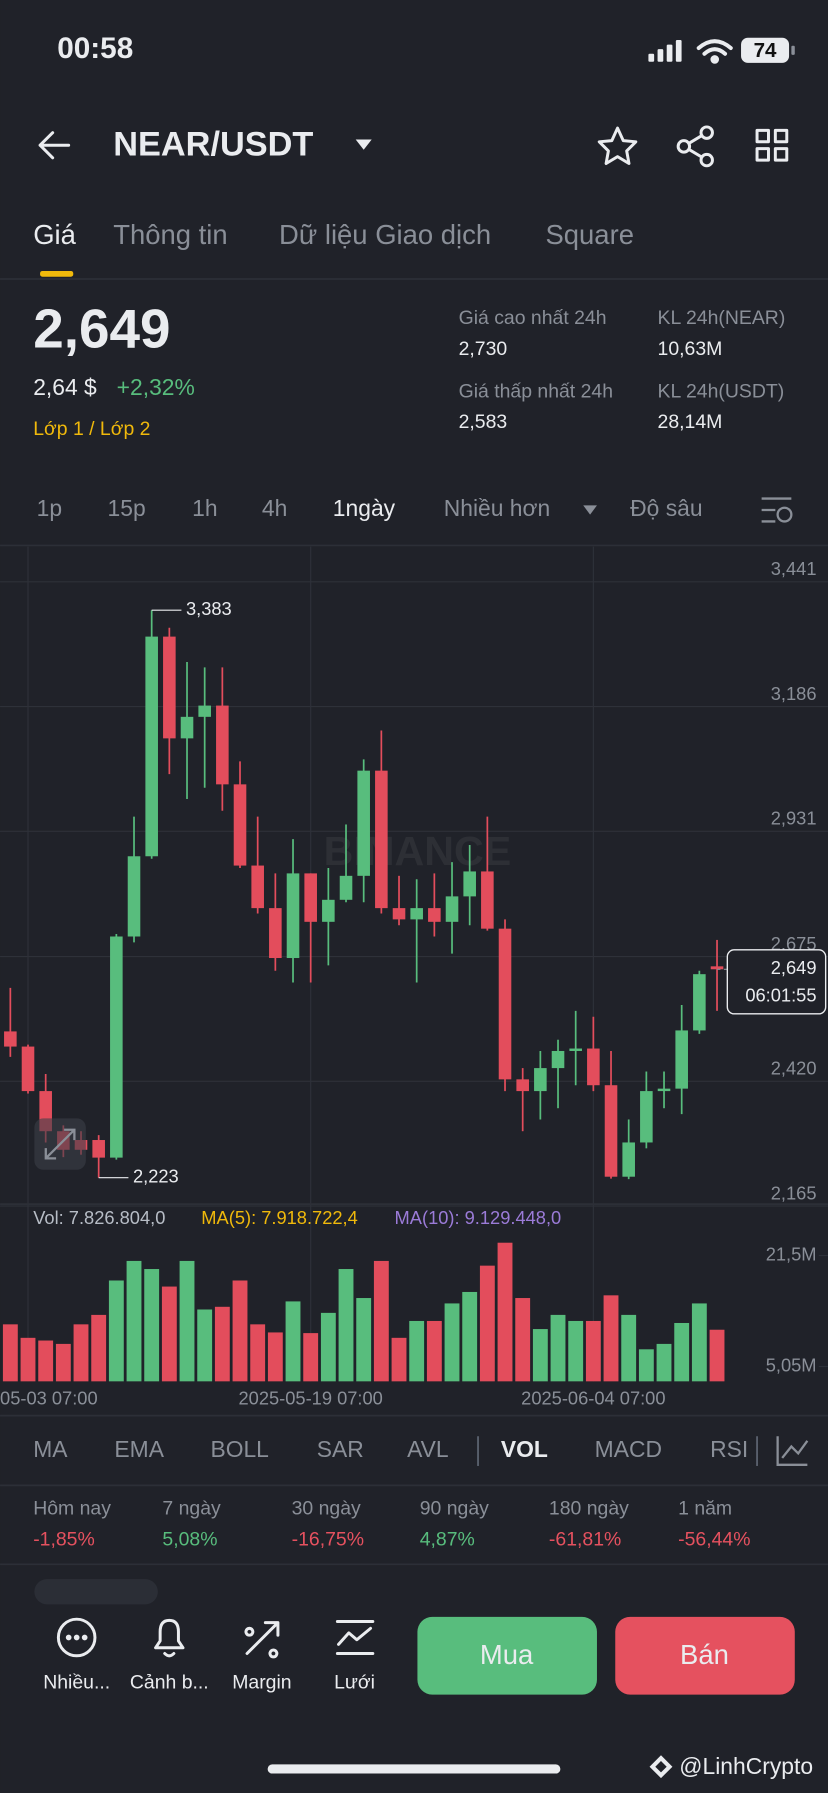 Image resolution: width=828 pixels, height=1793 pixels. Describe the element at coordinates (418, 851) in the screenshot. I see `watermark: BINANCE` at that location.